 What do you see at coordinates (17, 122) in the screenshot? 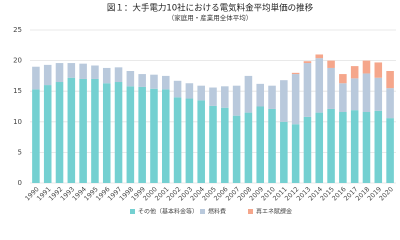
I see `y-tick-label: 10` at bounding box center [17, 122].